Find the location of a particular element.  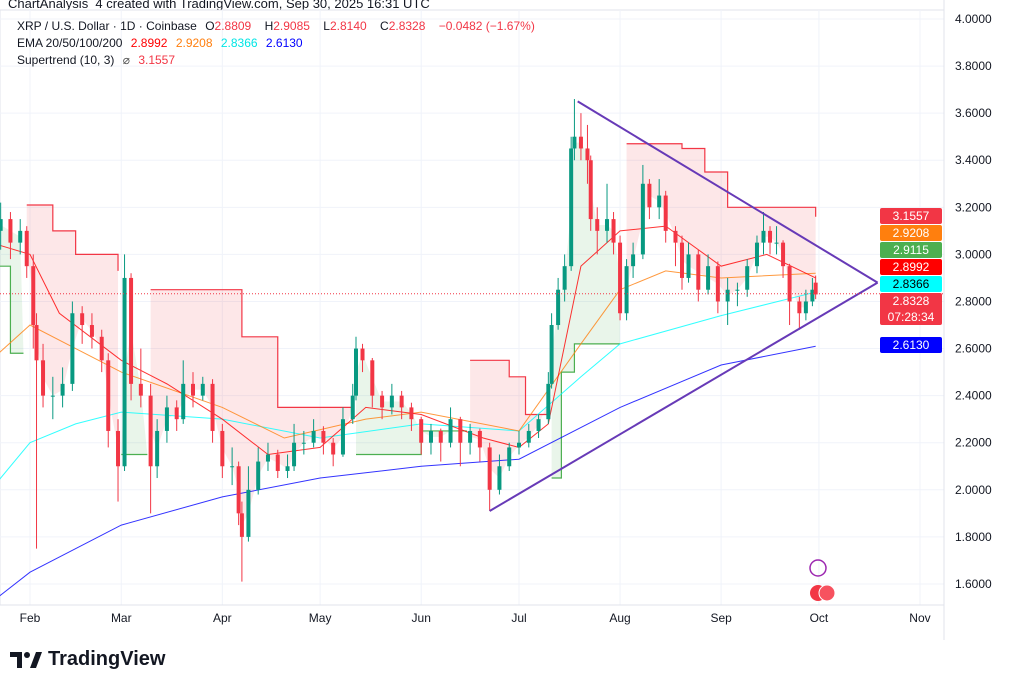

price-label-value: 2.8366 is located at coordinates (911, 284).